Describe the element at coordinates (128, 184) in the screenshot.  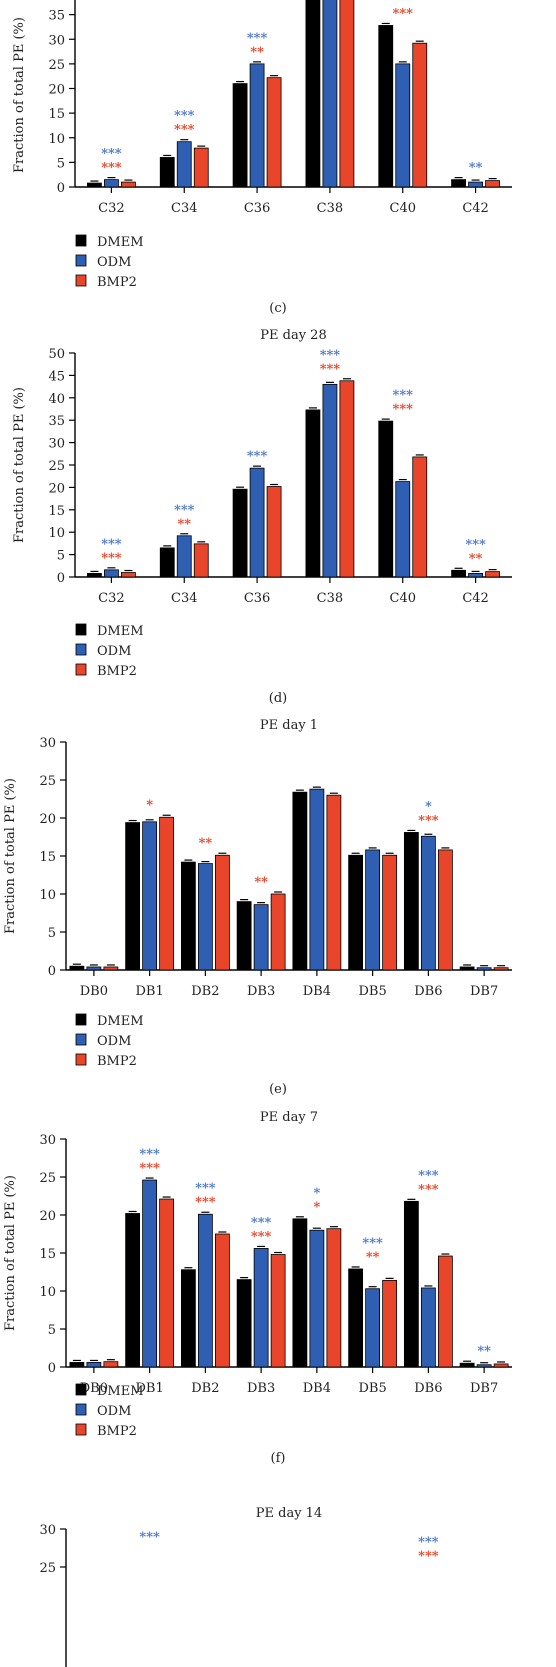
I see `bar-bmp2-c32` at that location.